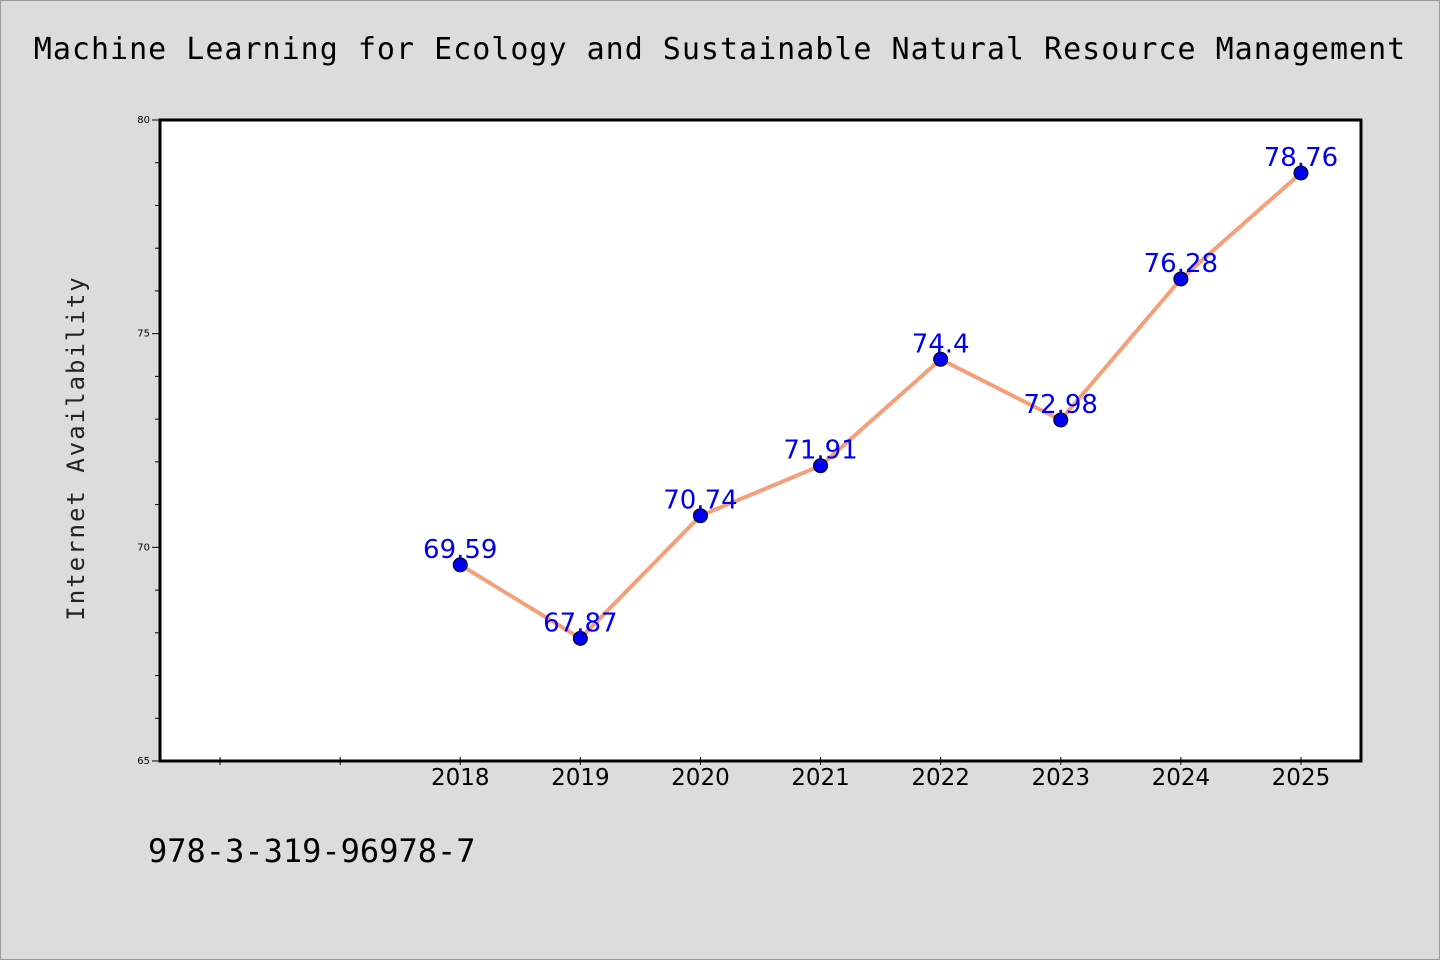  I want to click on x-tick-label: 2019, so click(580, 778).